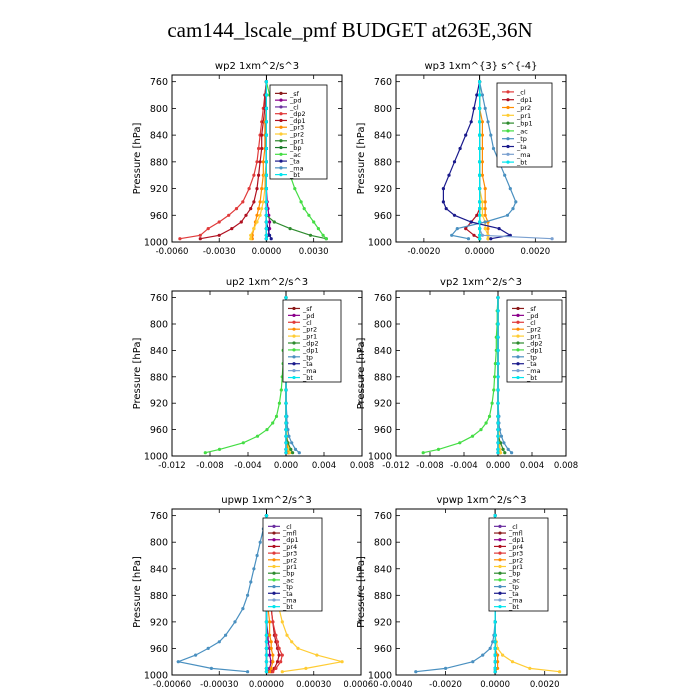  I want to click on series-bt, so click(480, 160).